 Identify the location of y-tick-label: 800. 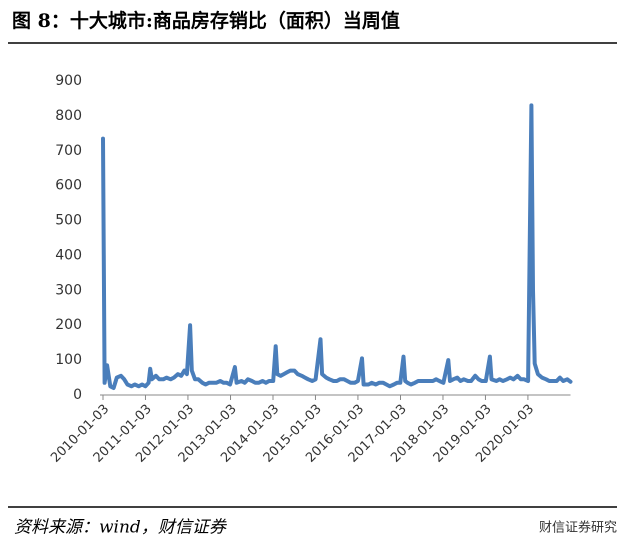
(68, 116).